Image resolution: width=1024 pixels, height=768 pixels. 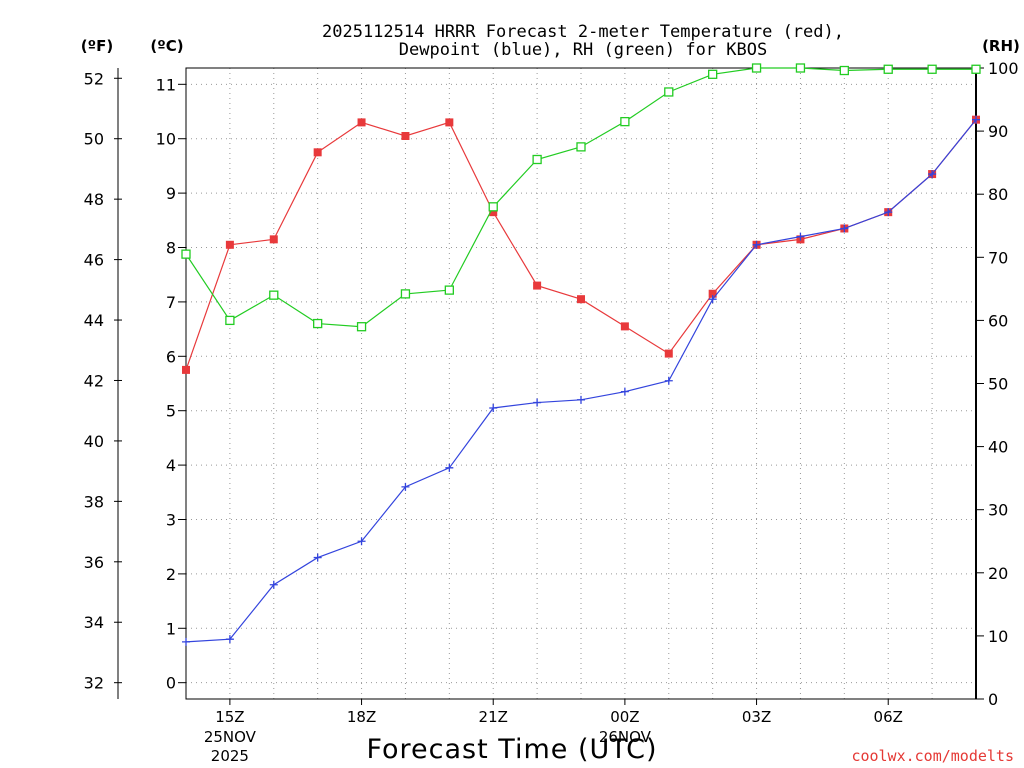 What do you see at coordinates (998, 384) in the screenshot?
I see `rh-tick-label: 50` at bounding box center [998, 384].